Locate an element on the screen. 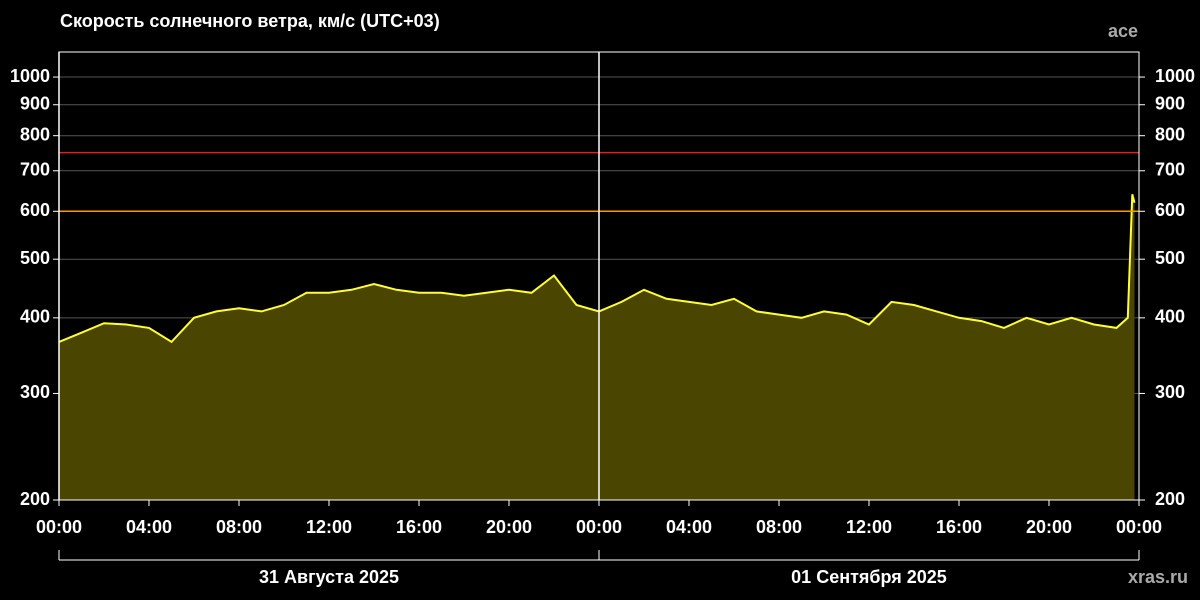 The width and height of the screenshot is (1200, 600). source-label: ace is located at coordinates (1123, 31).